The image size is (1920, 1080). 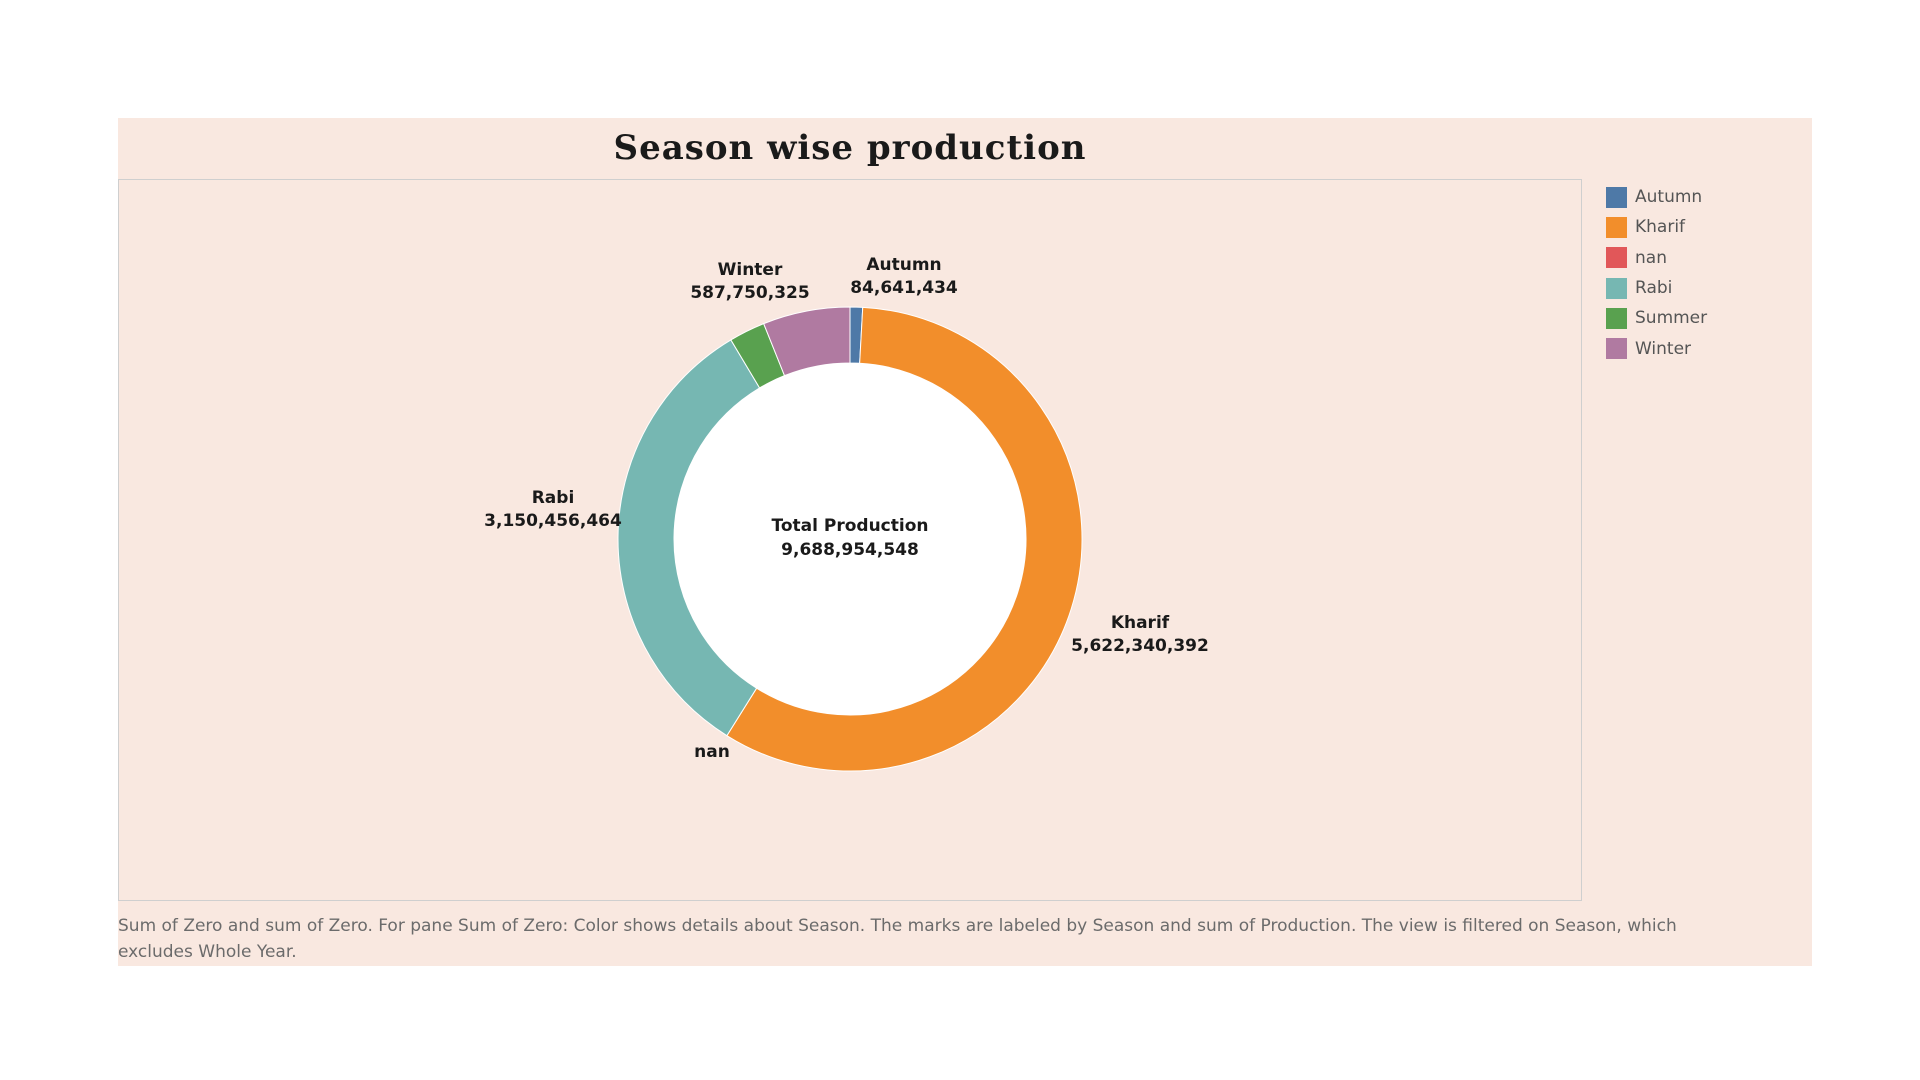 I want to click on legend-item-rabi: Rabi, so click(x=1656, y=288).